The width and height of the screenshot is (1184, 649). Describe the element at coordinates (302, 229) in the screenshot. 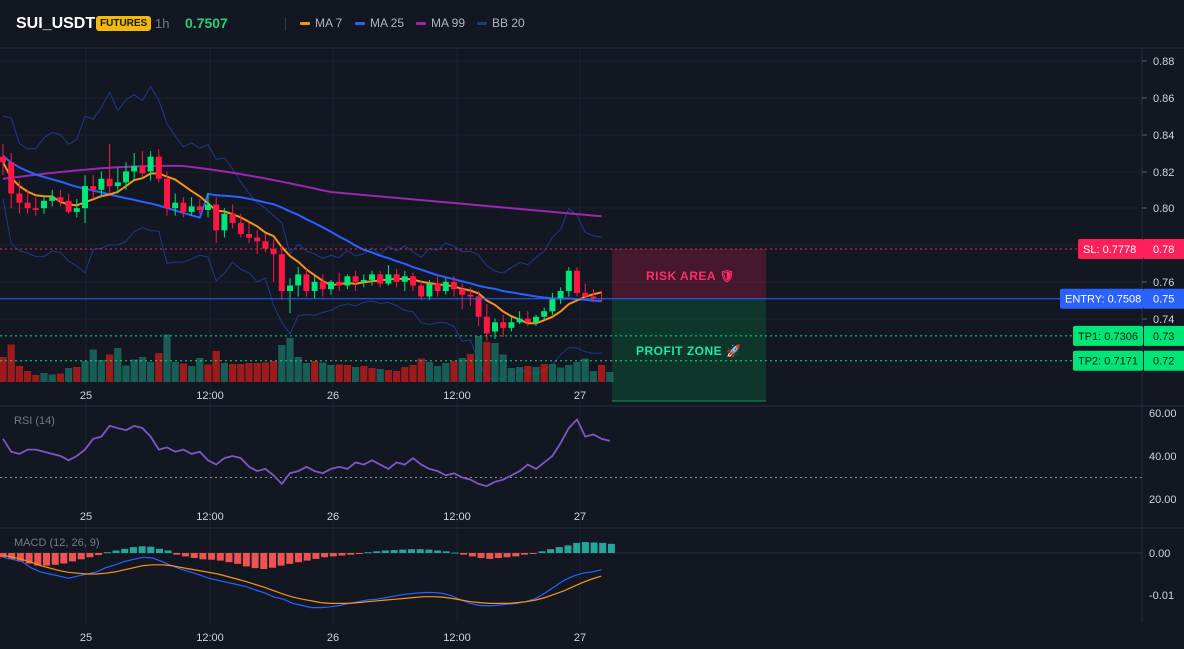

I see `ma25-line` at that location.